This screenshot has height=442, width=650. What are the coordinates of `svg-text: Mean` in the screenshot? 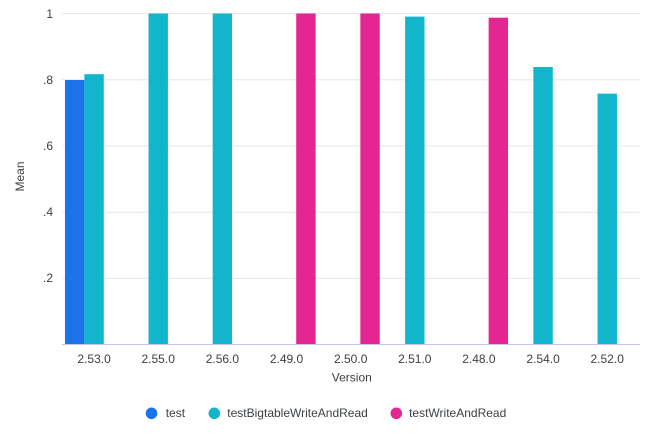 It's located at (20, 176).